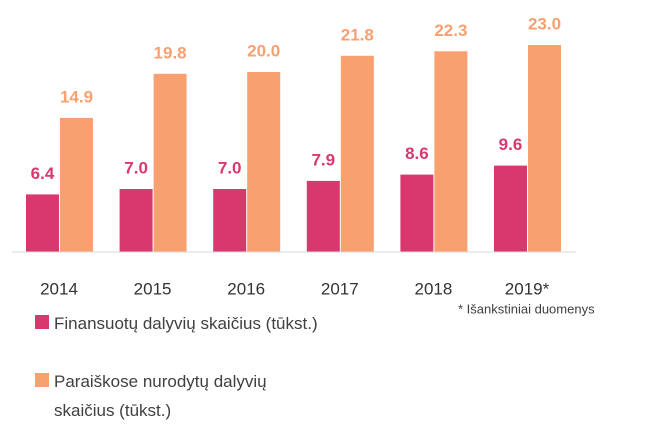 This screenshot has width=662, height=426. What do you see at coordinates (323, 159) in the screenshot?
I see `data-label: 7.9` at bounding box center [323, 159].